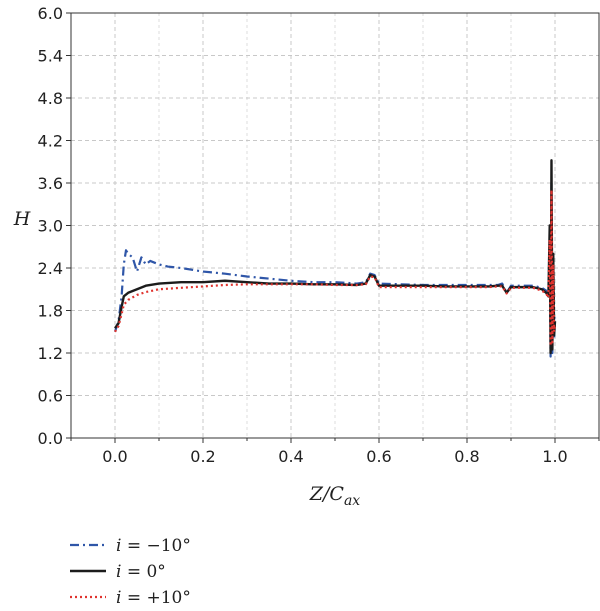 This screenshot has height=611, width=600. I want to click on legend-label-2: i = +10°, so click(153, 598).